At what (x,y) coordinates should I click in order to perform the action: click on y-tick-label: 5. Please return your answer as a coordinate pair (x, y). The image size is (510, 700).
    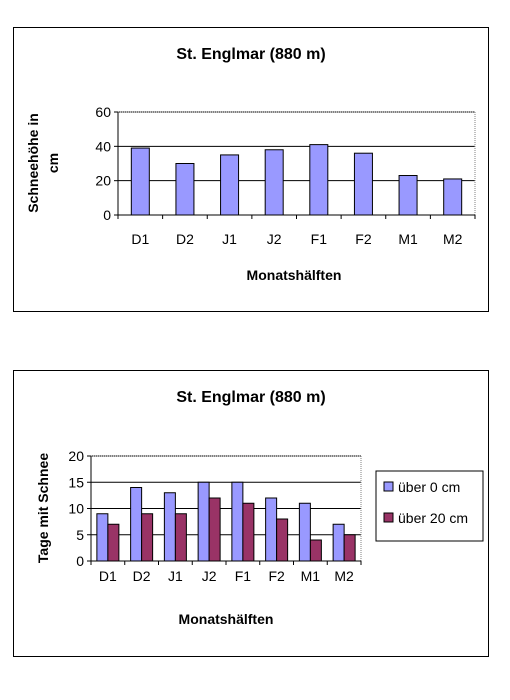
    Looking at the image, I should click on (80, 535).